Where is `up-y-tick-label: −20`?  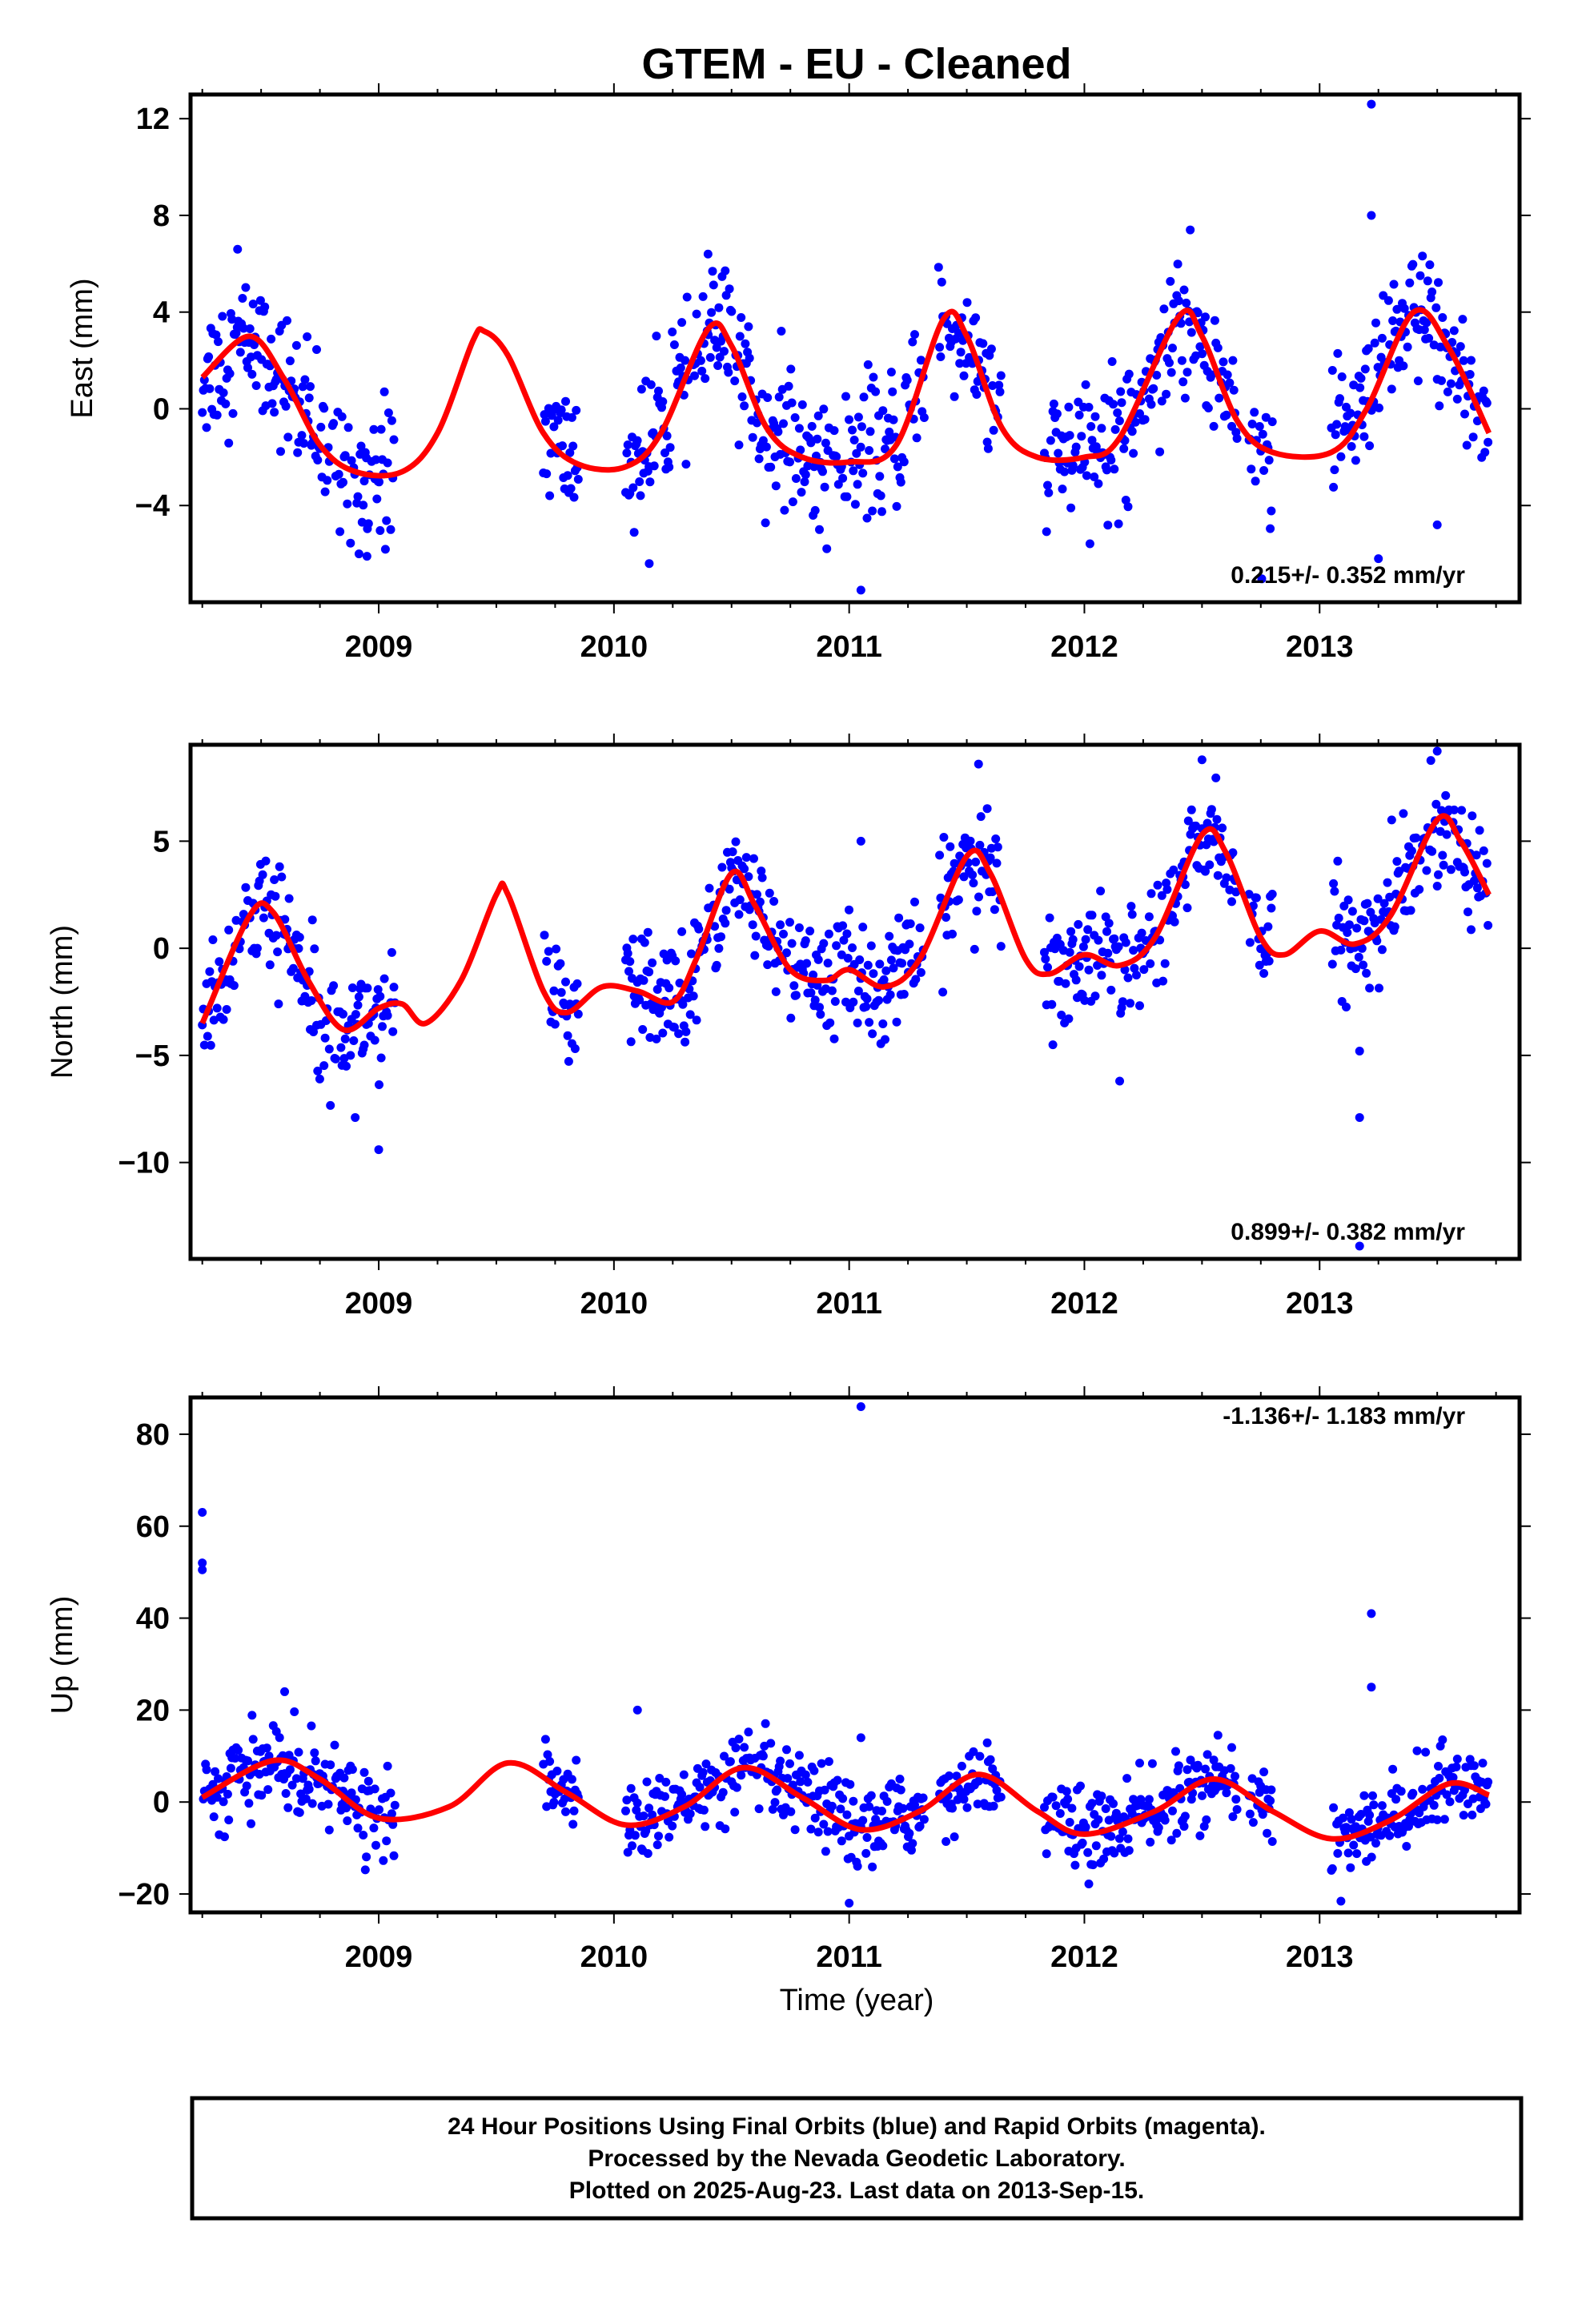
up-y-tick-label: −20 is located at coordinates (144, 1895).